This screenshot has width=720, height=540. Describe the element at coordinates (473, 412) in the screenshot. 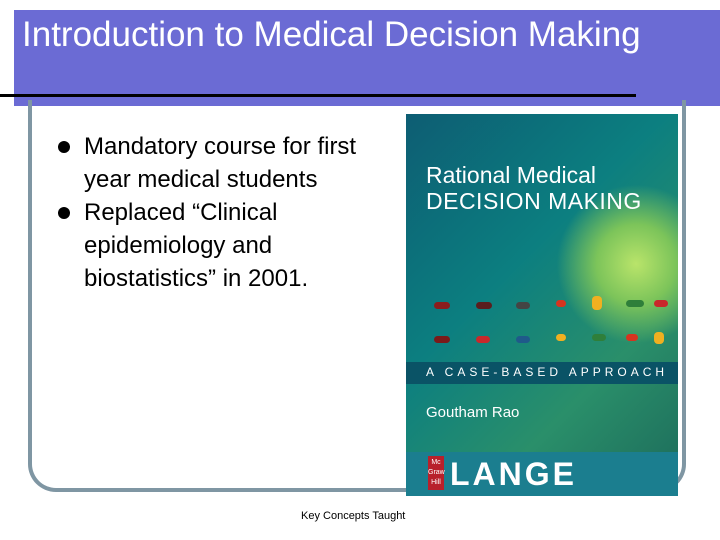

I see `book-author: Goutham Rao` at that location.